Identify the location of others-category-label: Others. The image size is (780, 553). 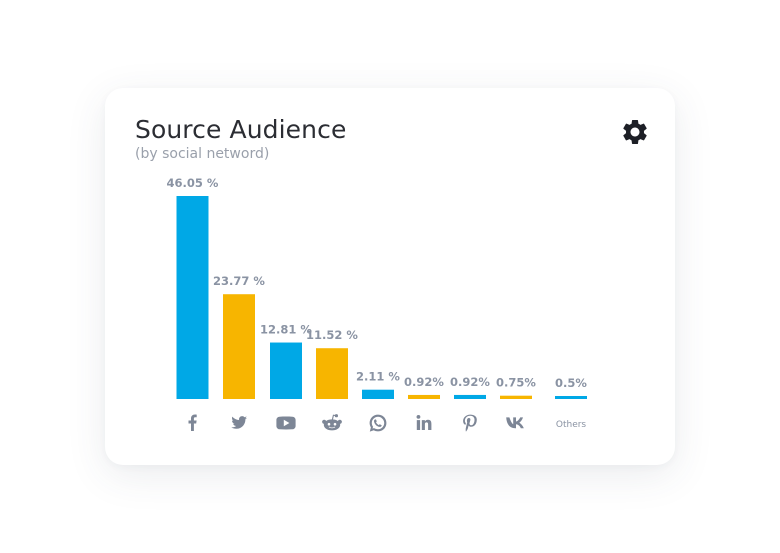
(571, 425).